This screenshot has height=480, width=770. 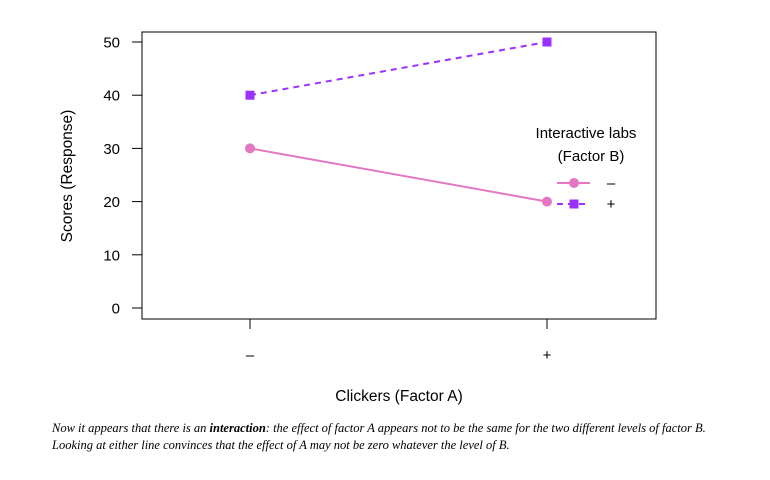 I want to click on y-tick-label: 10, so click(x=111, y=255).